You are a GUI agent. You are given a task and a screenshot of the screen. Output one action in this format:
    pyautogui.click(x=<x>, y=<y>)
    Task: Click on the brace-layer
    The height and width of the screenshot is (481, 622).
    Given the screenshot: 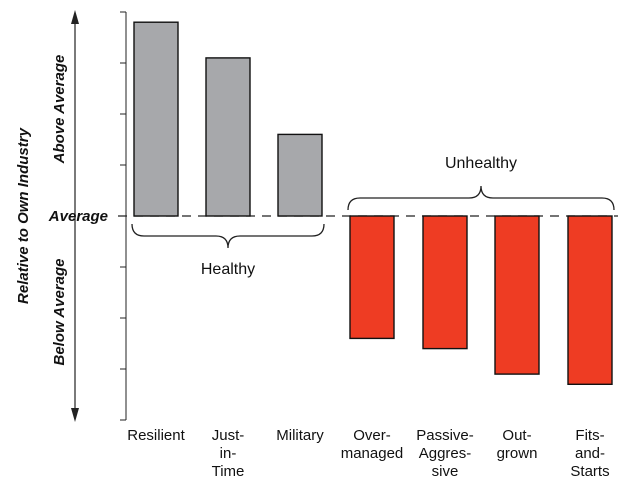 What is the action you would take?
    pyautogui.click(x=373, y=217)
    